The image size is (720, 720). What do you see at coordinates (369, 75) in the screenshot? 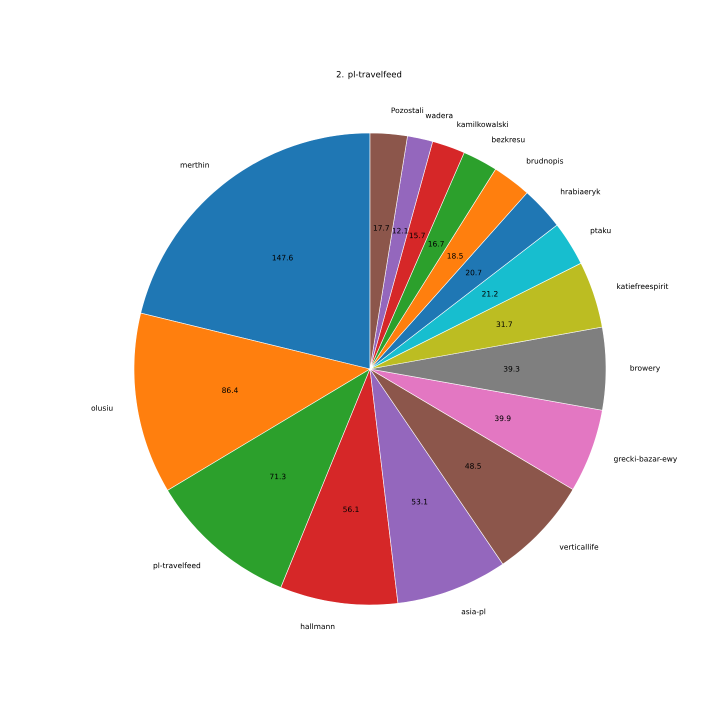
I see `chart-title: 2. pl-travelfeed` at bounding box center [369, 75].